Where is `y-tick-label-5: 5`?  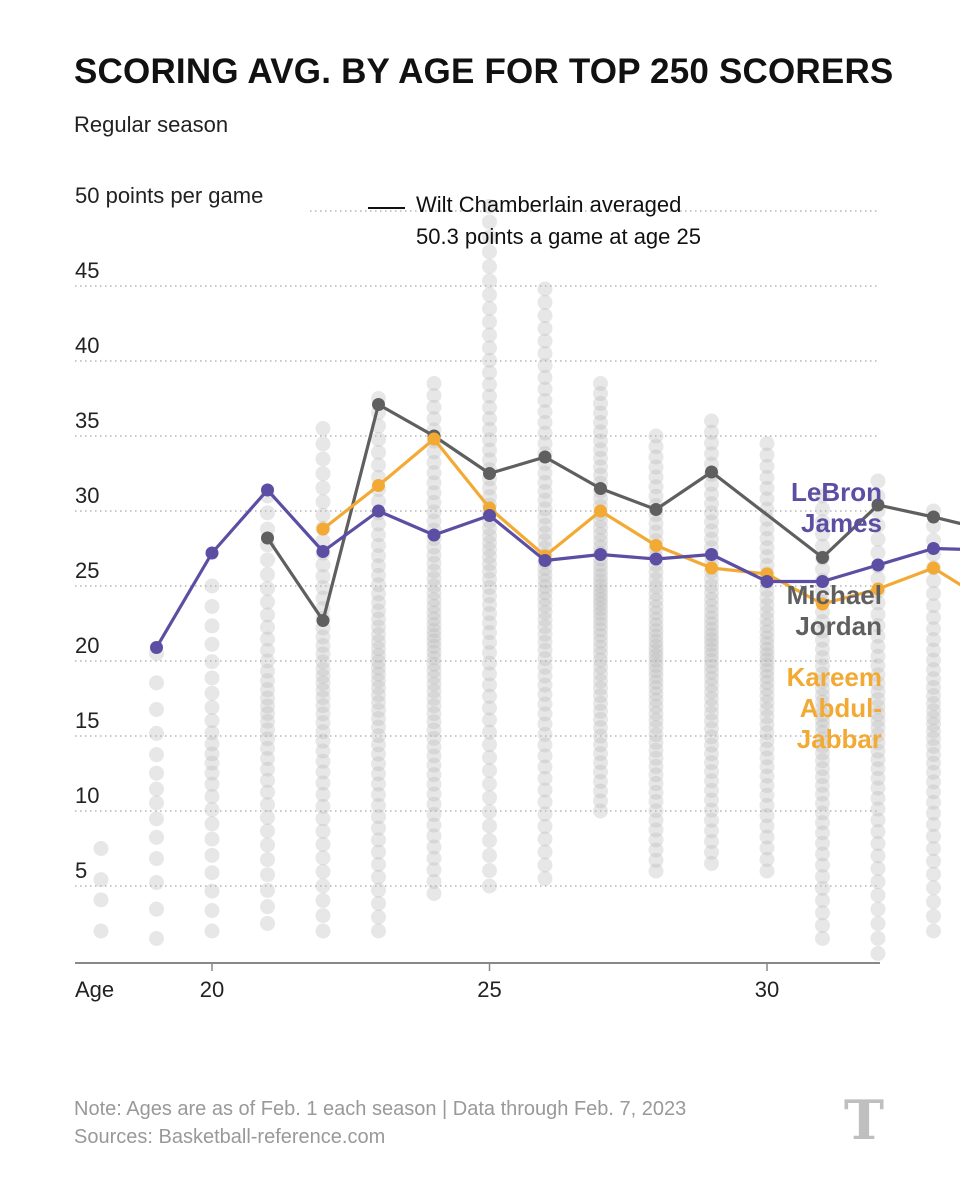
y-tick-label-5: 5 is located at coordinates (81, 870).